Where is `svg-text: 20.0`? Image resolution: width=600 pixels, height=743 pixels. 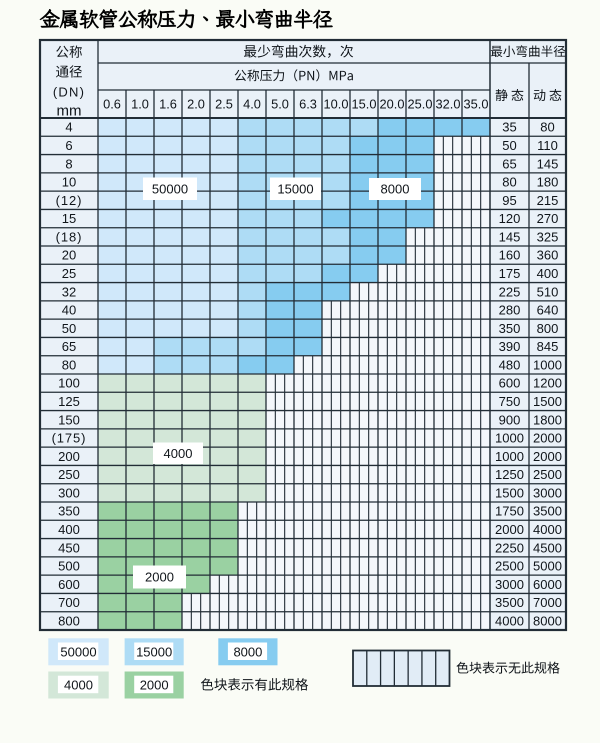 svg-text: 20.0 is located at coordinates (392, 104).